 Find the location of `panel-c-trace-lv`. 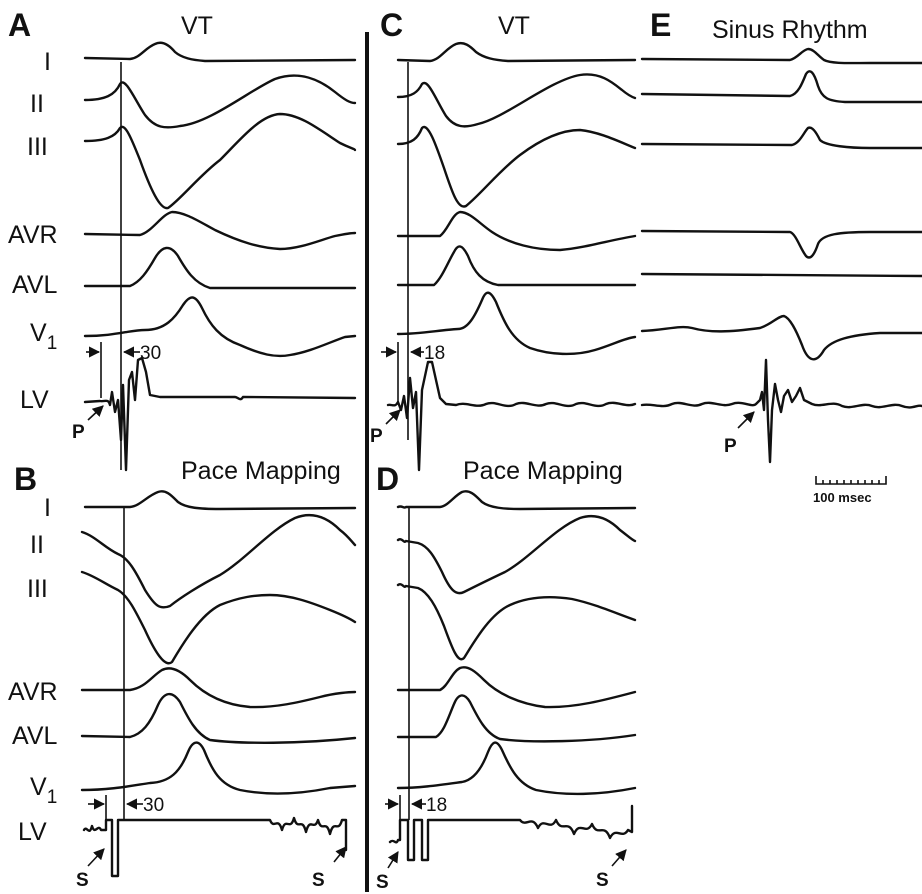

panel-c-trace-lv is located at coordinates (511, 416).